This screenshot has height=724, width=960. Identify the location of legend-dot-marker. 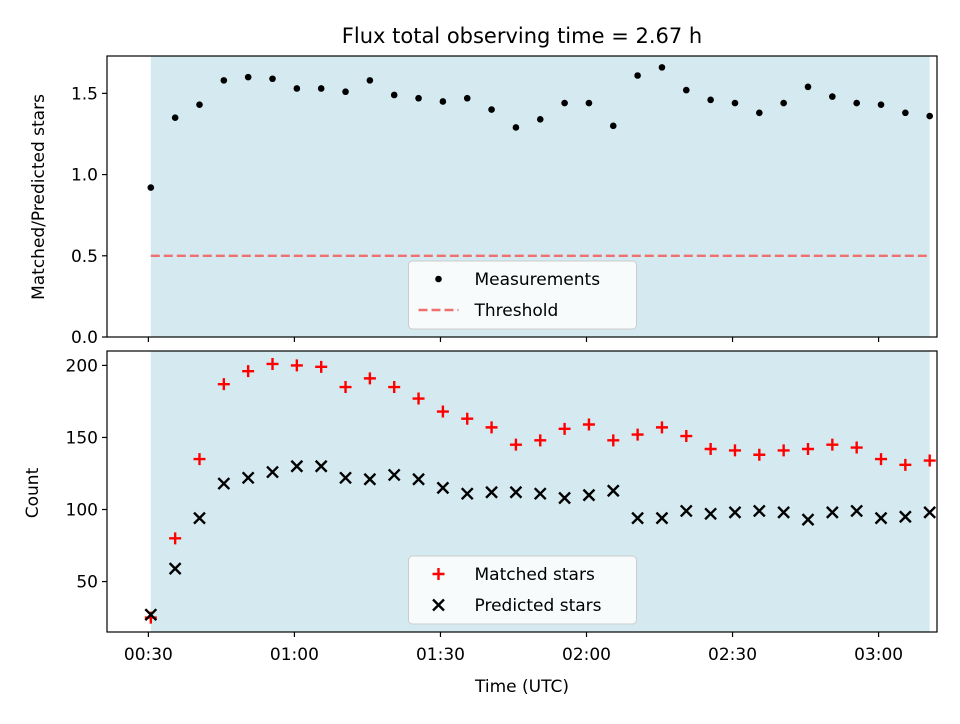
(438, 279).